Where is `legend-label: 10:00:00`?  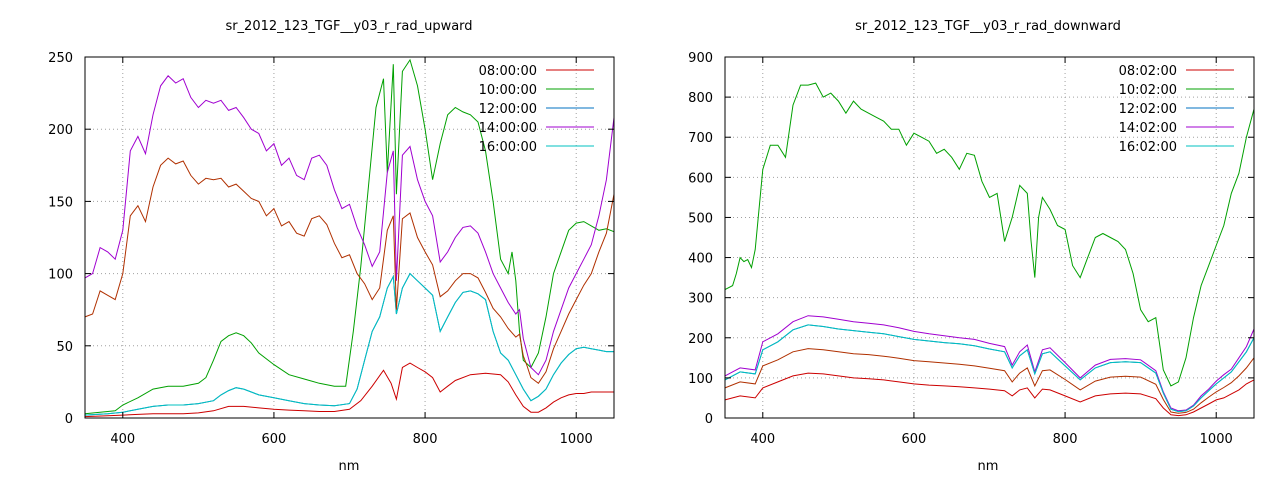
legend-label: 10:00:00 is located at coordinates (508, 90).